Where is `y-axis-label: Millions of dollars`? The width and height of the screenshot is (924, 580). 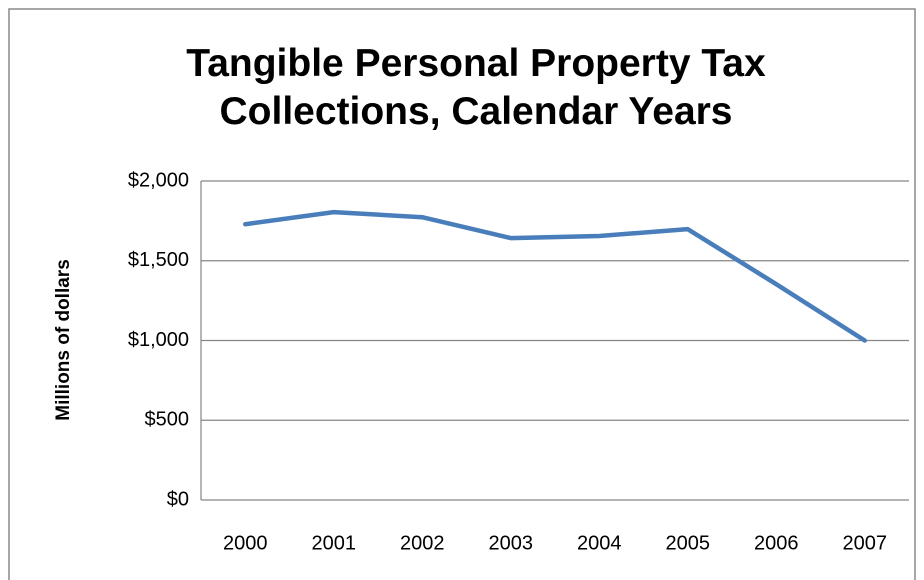 y-axis-label: Millions of dollars is located at coordinates (63, 340).